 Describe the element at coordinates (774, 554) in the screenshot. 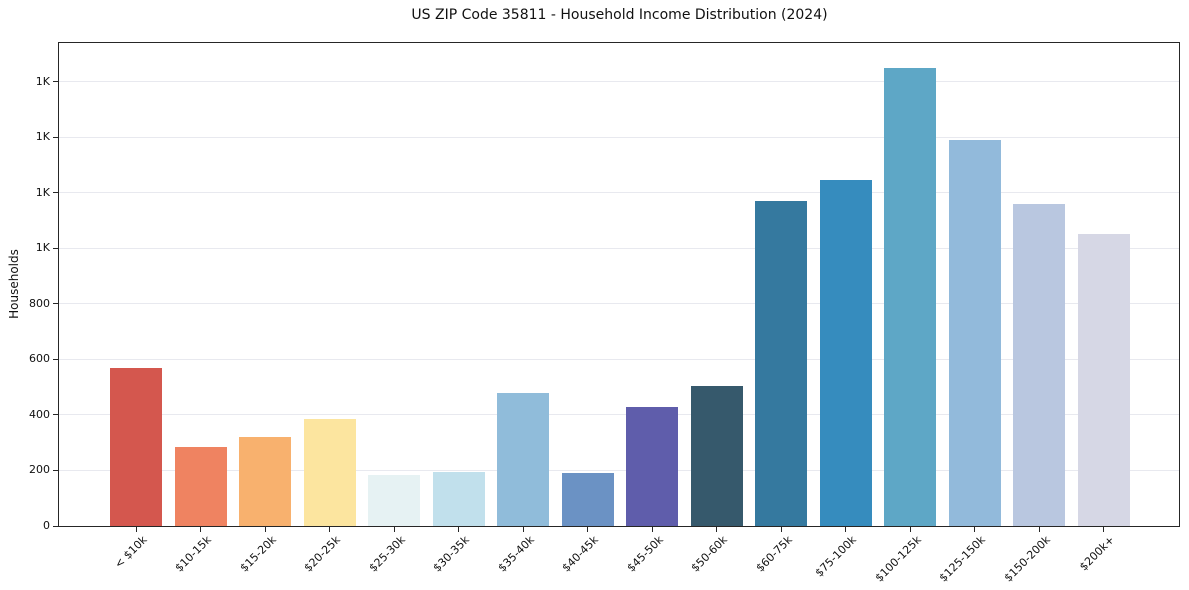

I see `x-tick-label: $60-75k` at that location.